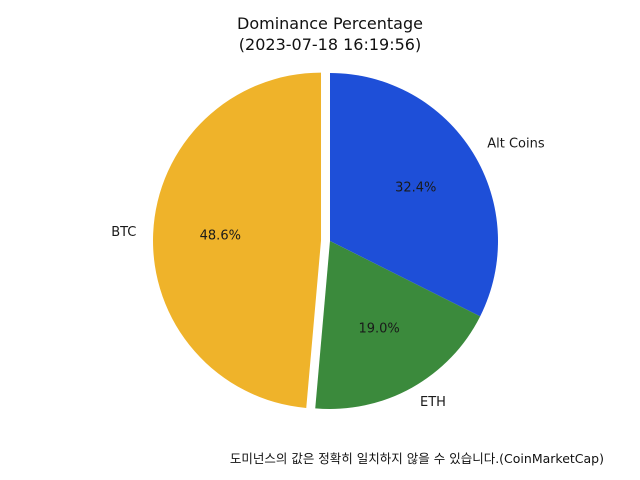  I want to click on pie-category-label-alt-coins: Alt Coins, so click(516, 143).